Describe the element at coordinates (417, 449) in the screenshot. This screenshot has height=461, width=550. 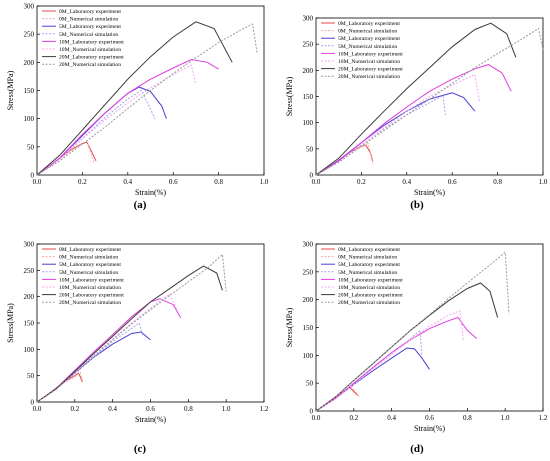
I see `panel-label: (d)` at that location.